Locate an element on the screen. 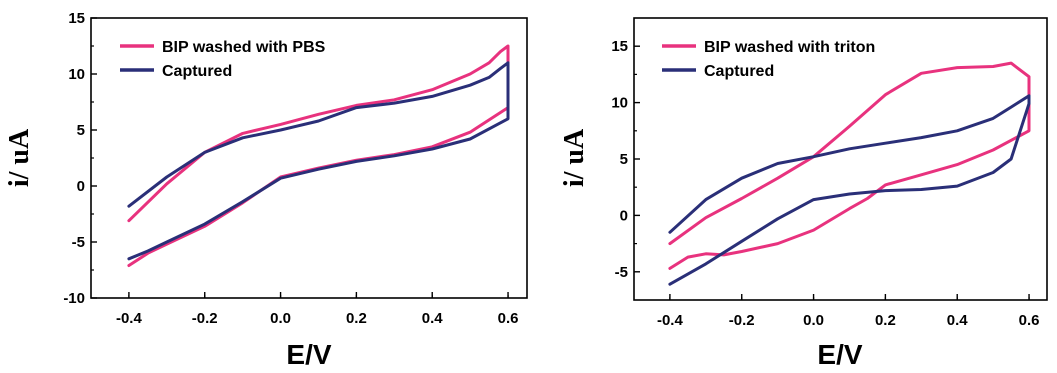 Image resolution: width=1057 pixels, height=373 pixels. legend-label: BIP washed with PBS is located at coordinates (244, 47).